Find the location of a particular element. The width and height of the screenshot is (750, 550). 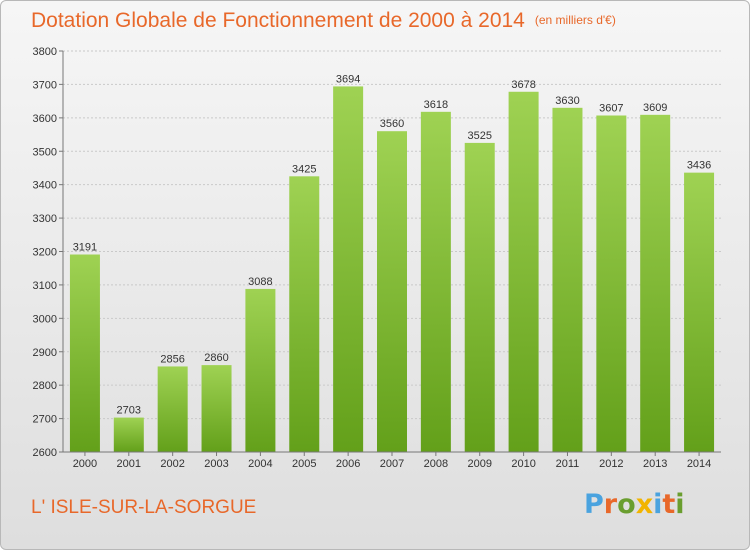

value-label-2010: 3678 is located at coordinates (523, 85).